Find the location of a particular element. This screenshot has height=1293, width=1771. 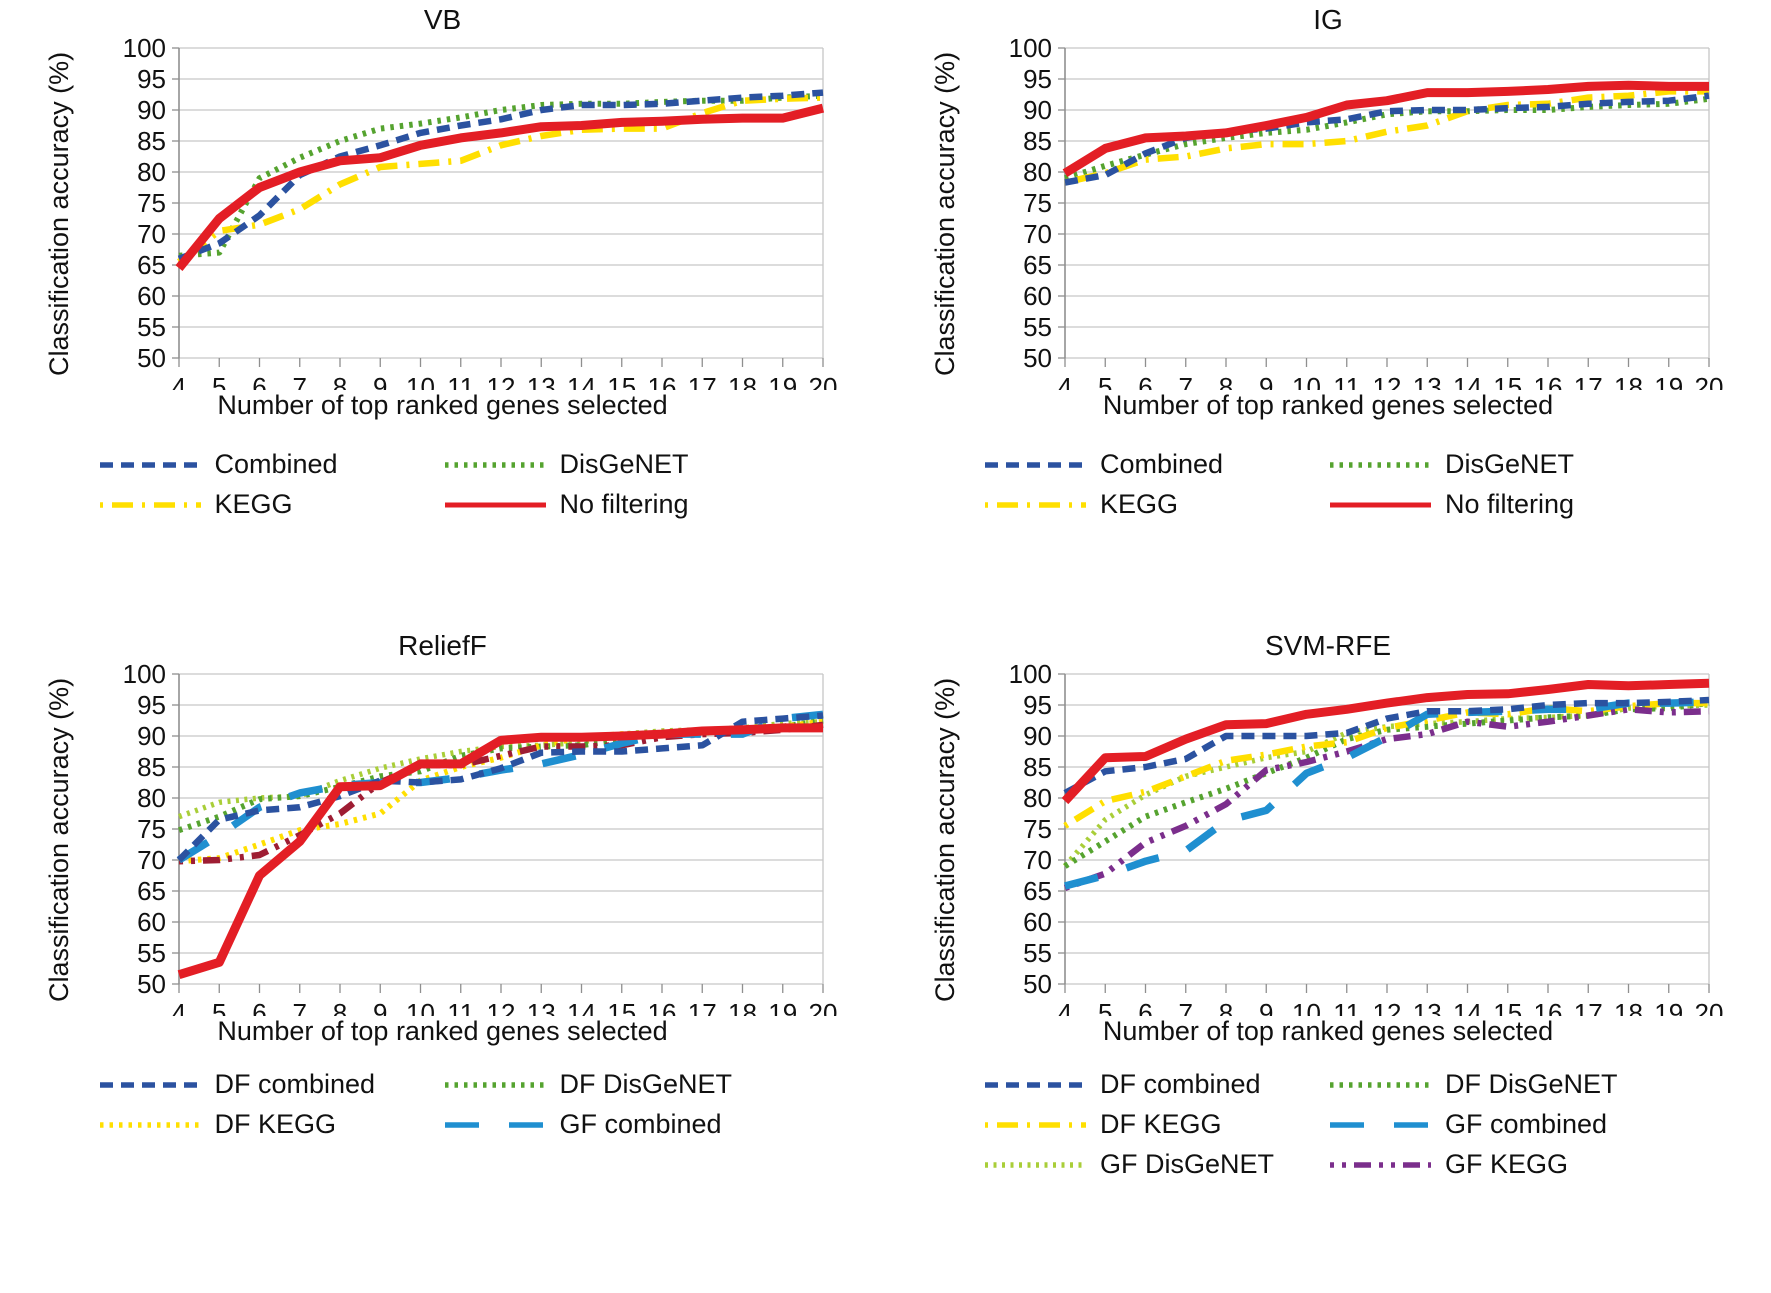

legend-item-kegg: KEGG is located at coordinates (1155, 504).